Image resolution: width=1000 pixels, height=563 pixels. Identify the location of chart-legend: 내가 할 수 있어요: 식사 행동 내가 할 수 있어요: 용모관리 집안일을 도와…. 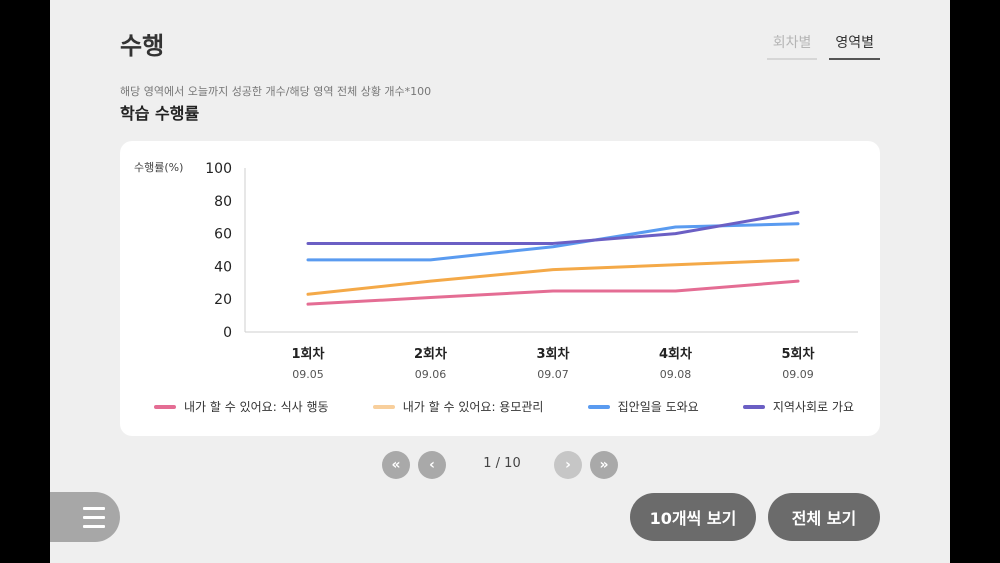
(504, 406).